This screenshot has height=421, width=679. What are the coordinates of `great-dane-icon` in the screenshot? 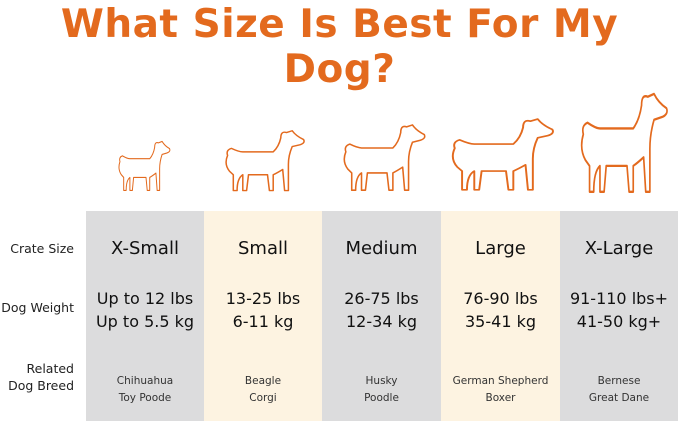 It's located at (624, 142).